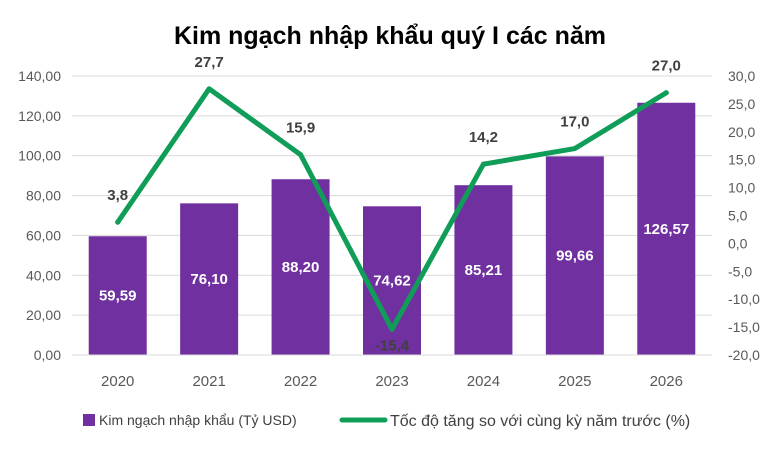  I want to click on right-tick-label: 15,0, so click(741, 160).